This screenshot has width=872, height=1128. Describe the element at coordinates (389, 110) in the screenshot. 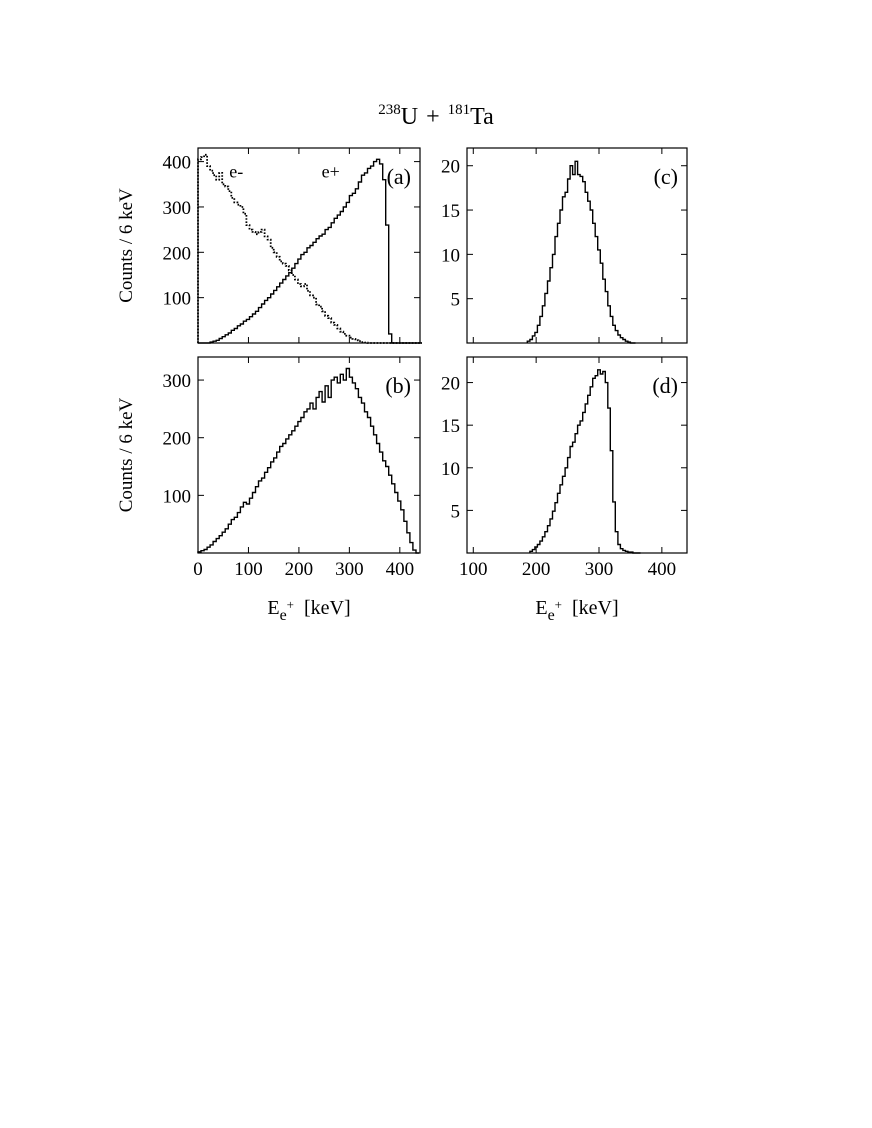

I see `title-mass-number-1: 238` at that location.